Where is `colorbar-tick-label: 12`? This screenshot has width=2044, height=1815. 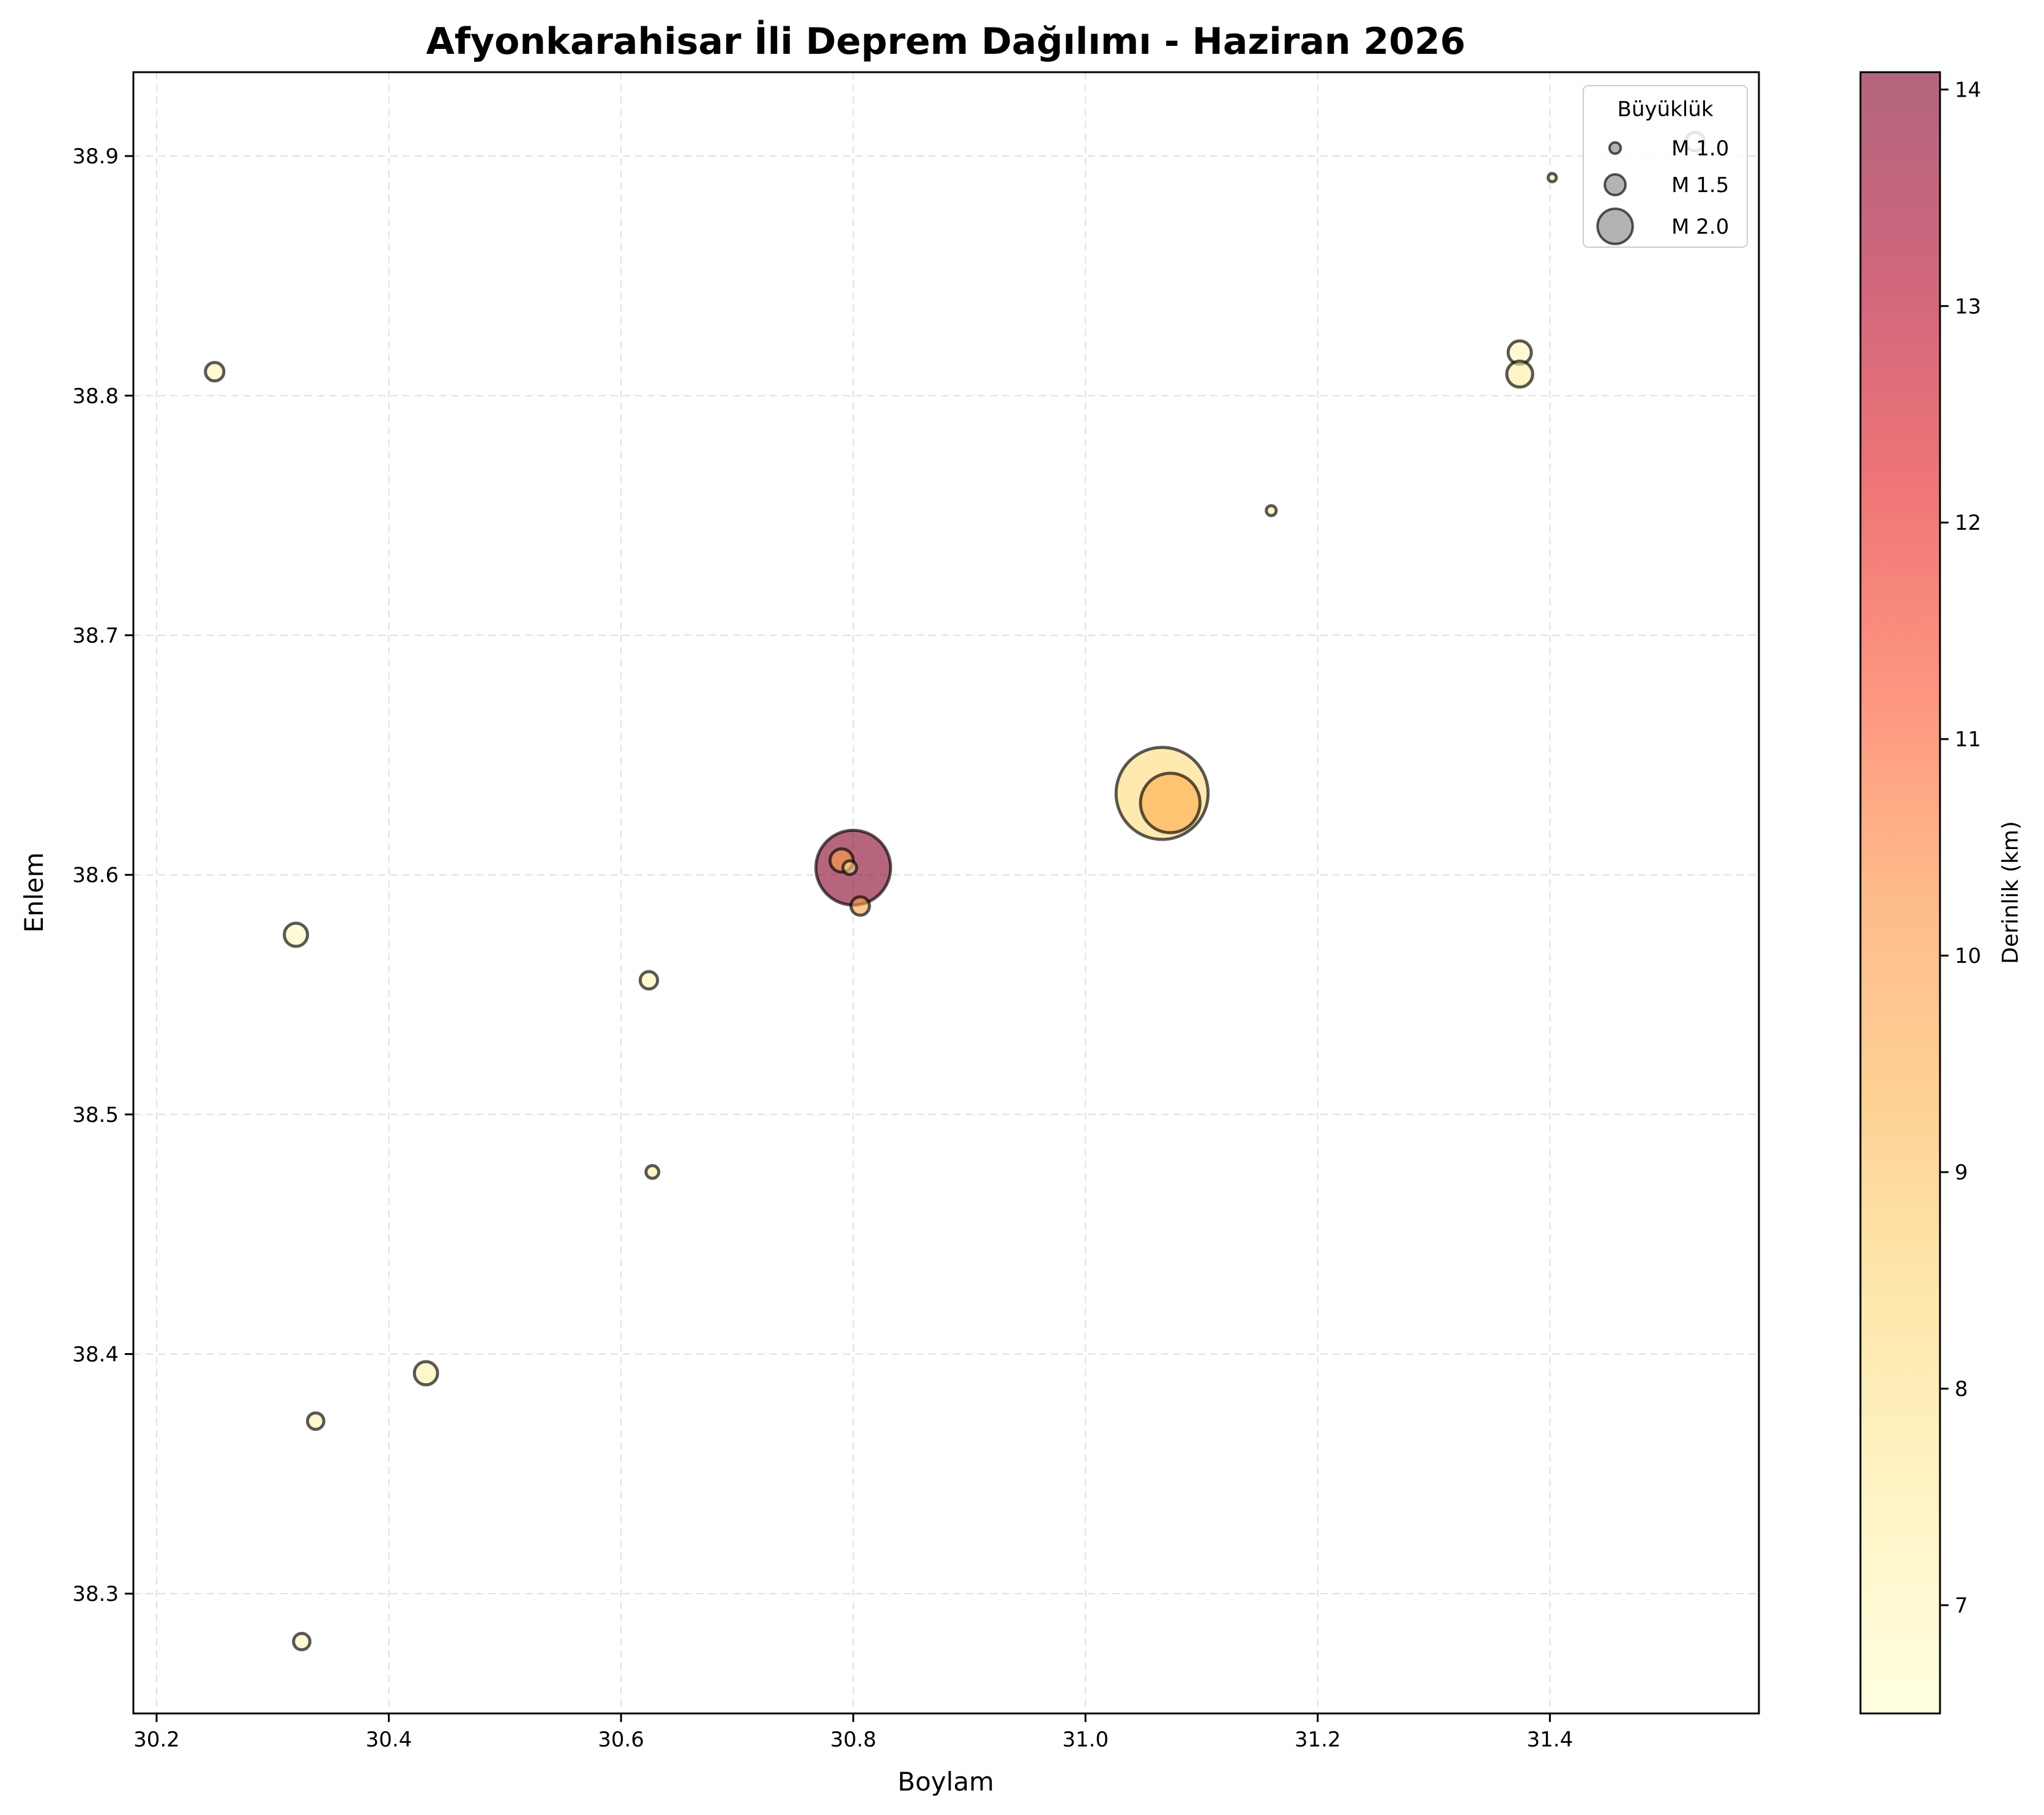
colorbar-tick-label: 12 is located at coordinates (1968, 523).